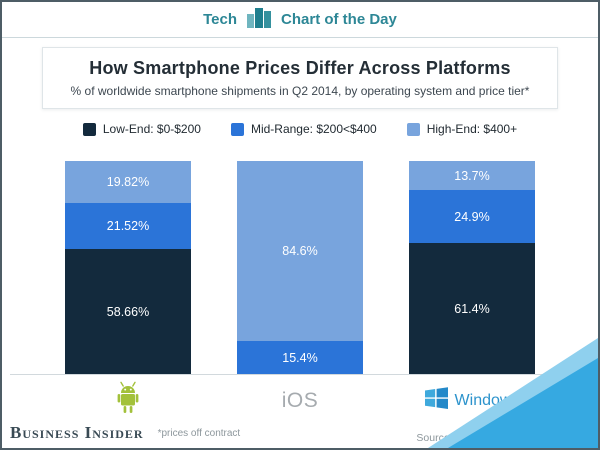  I want to click on ios-logo-text: iOS, so click(300, 400).